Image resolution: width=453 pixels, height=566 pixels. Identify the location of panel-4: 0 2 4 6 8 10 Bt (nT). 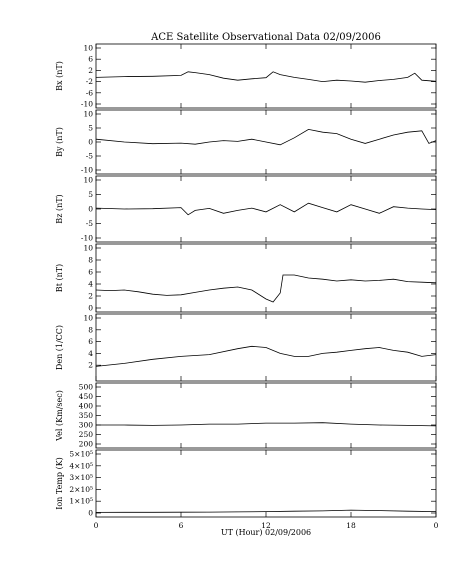
(246, 278).